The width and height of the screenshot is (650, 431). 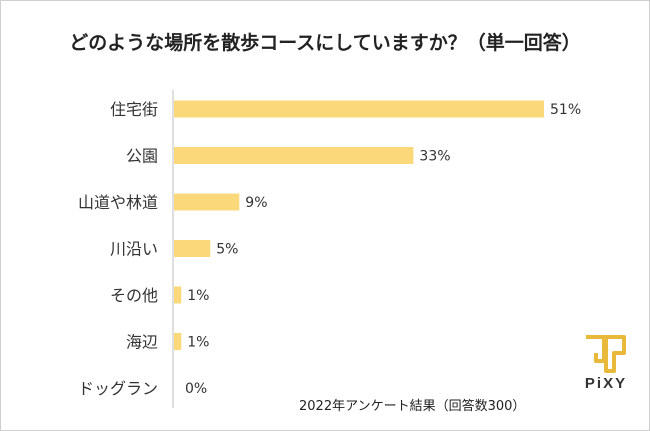 What do you see at coordinates (118, 388) in the screenshot?
I see `category-label: ドッグラン` at bounding box center [118, 388].